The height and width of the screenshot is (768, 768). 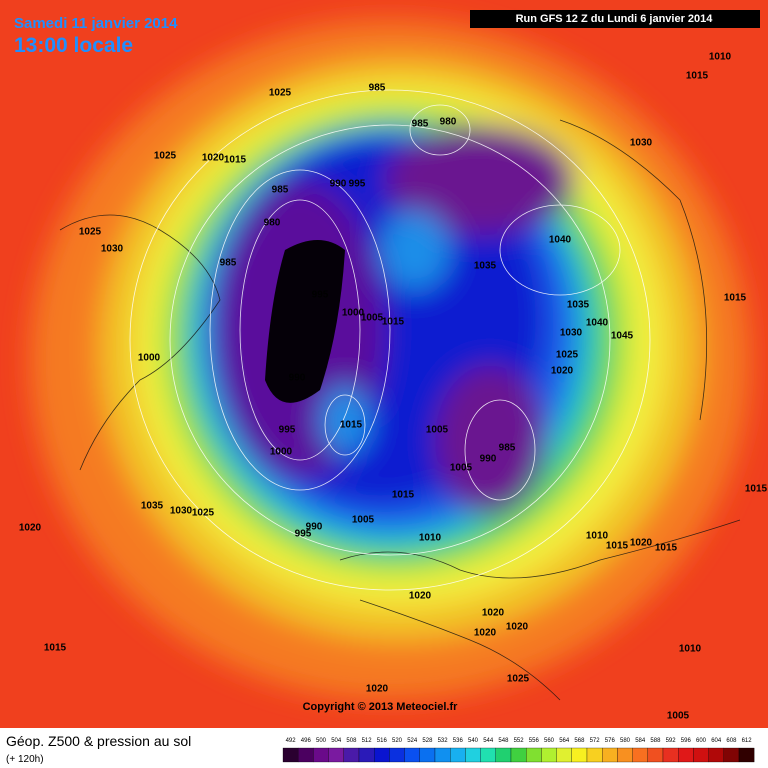 I want to click on legend-label: 544, so click(x=488, y=741).